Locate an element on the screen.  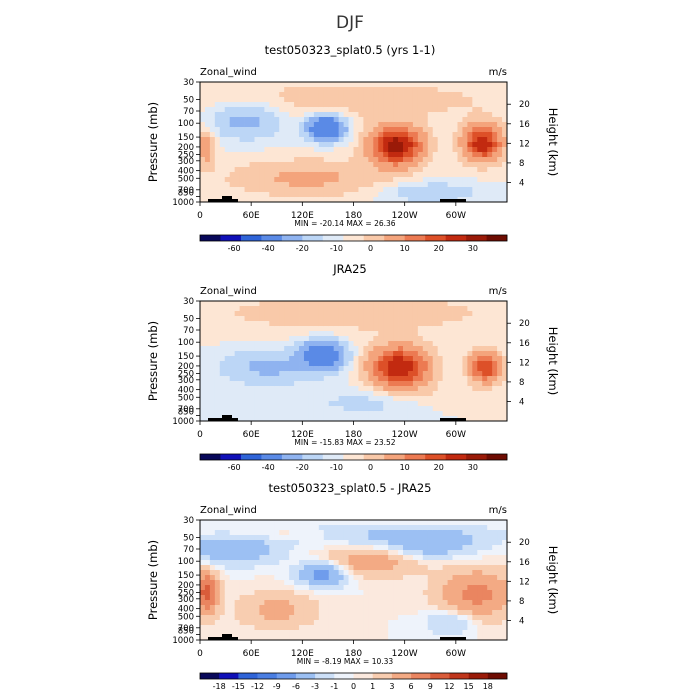
contour-field is located at coordinates (354, 142).